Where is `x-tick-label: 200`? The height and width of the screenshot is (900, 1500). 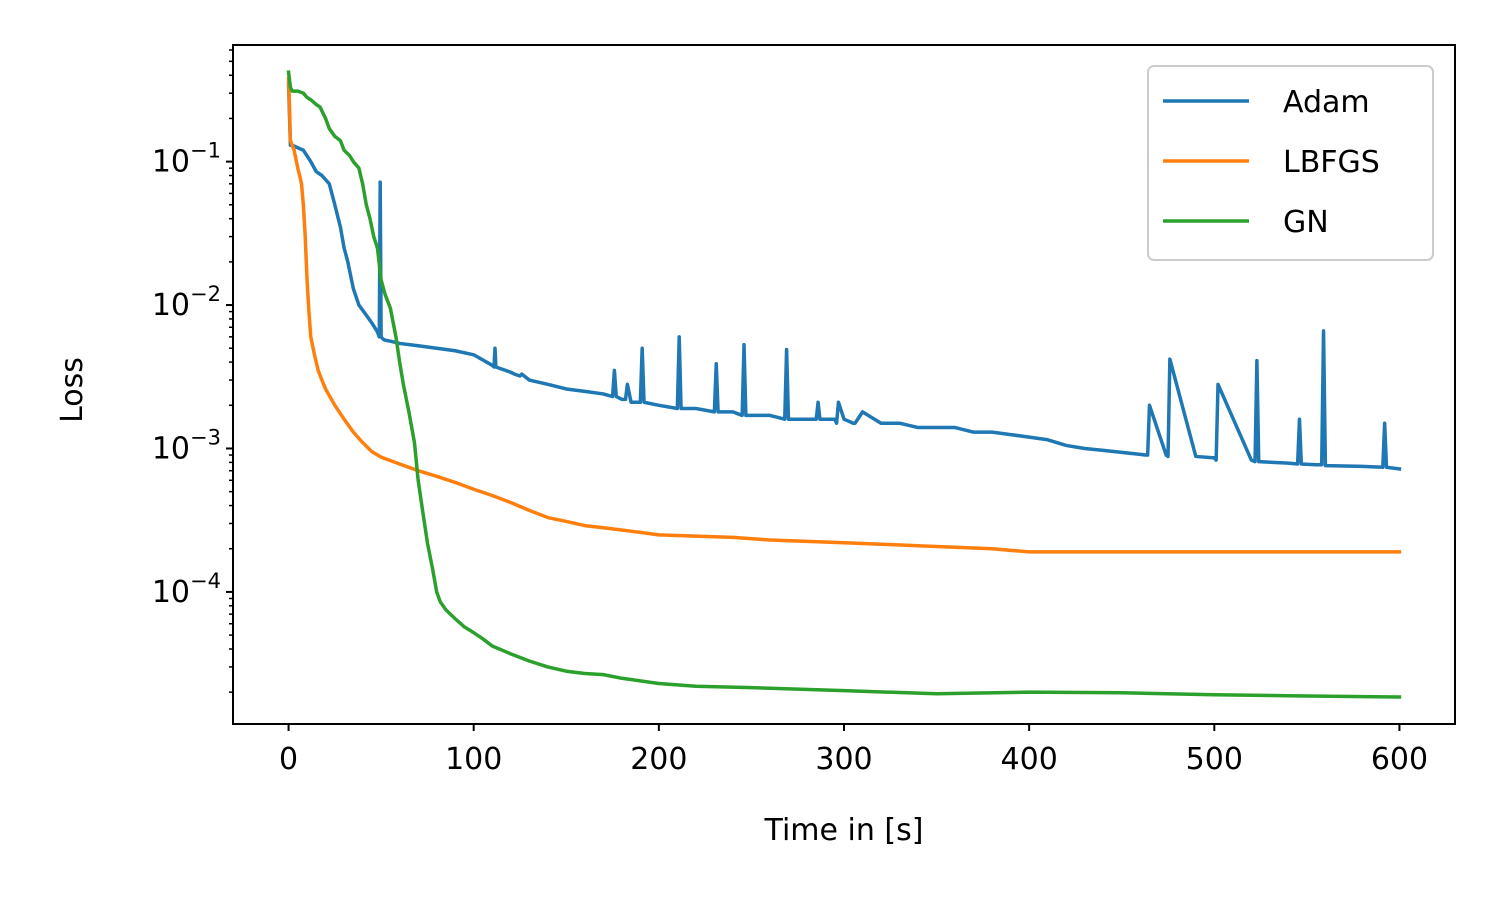
x-tick-label: 200 is located at coordinates (658, 759).